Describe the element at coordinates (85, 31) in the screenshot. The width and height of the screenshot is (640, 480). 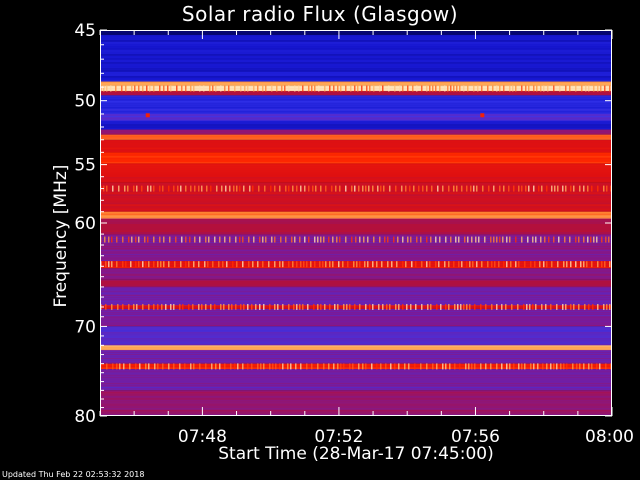
I see `y-tick-label: 45` at that location.